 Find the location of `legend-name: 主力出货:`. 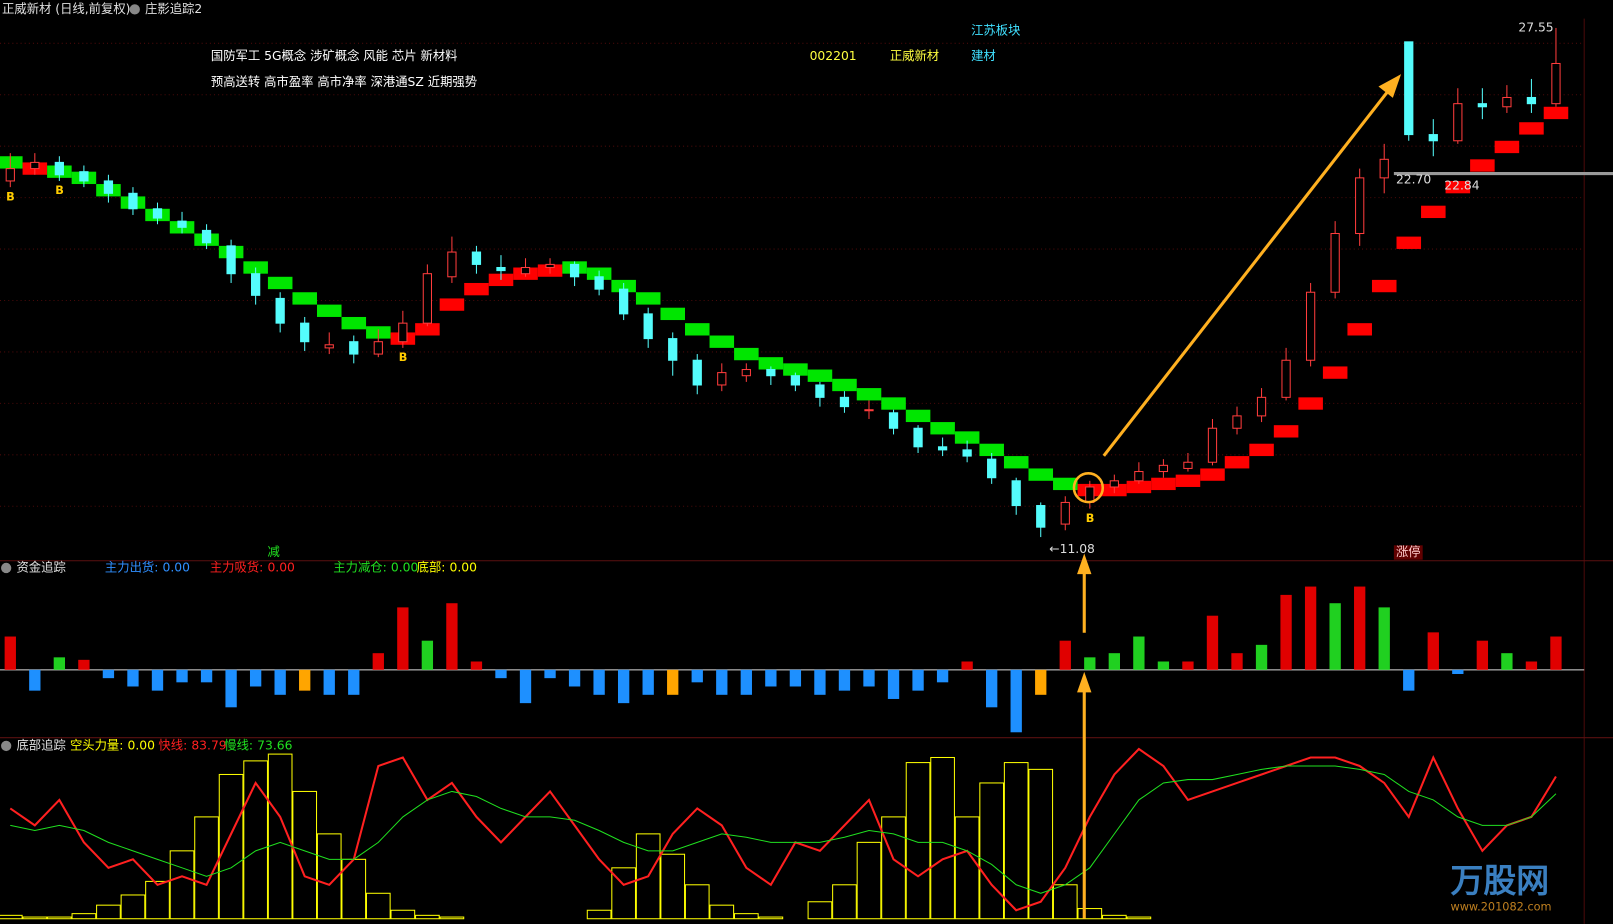

legend-name: 主力出货: is located at coordinates (131, 566).